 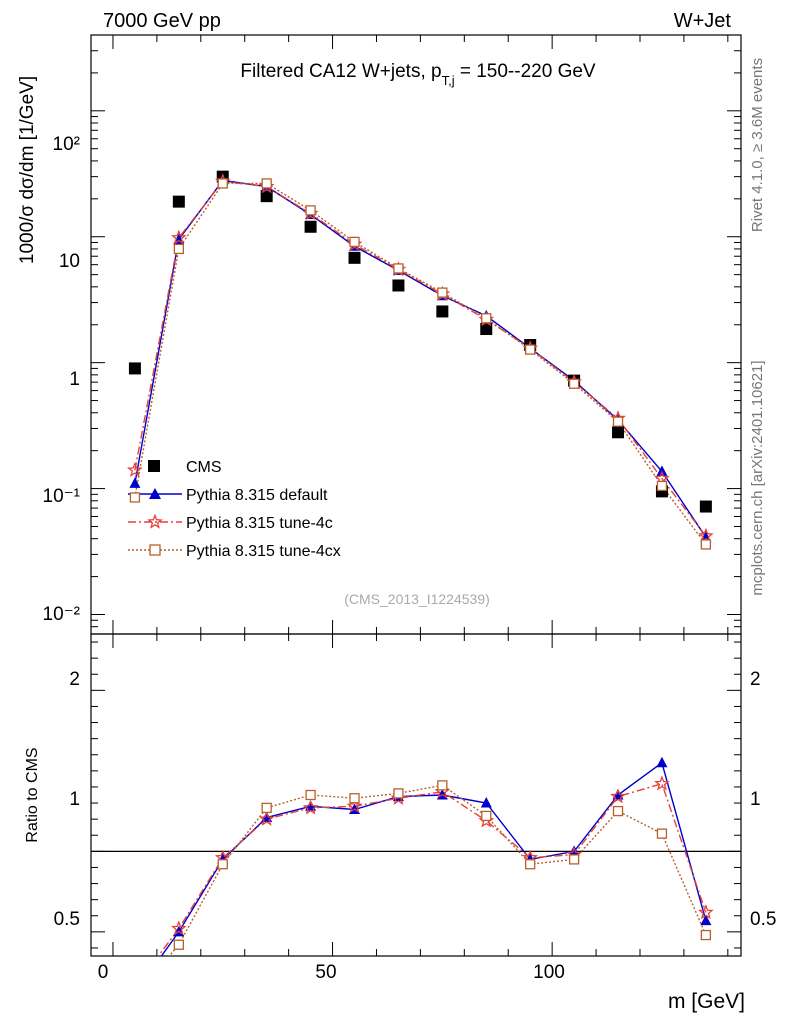 I want to click on legend-label-tune4cx: Pythia 8.315 tune-4cx, so click(x=263, y=551).